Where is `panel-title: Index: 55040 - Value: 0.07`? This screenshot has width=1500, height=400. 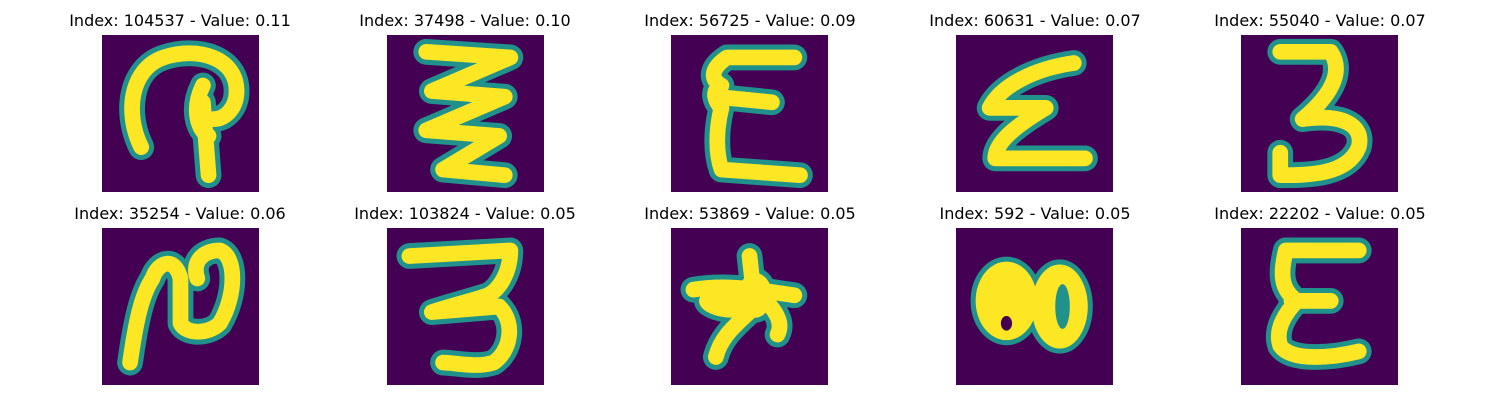 panel-title: Index: 55040 - Value: 0.07 is located at coordinates (1320, 20).